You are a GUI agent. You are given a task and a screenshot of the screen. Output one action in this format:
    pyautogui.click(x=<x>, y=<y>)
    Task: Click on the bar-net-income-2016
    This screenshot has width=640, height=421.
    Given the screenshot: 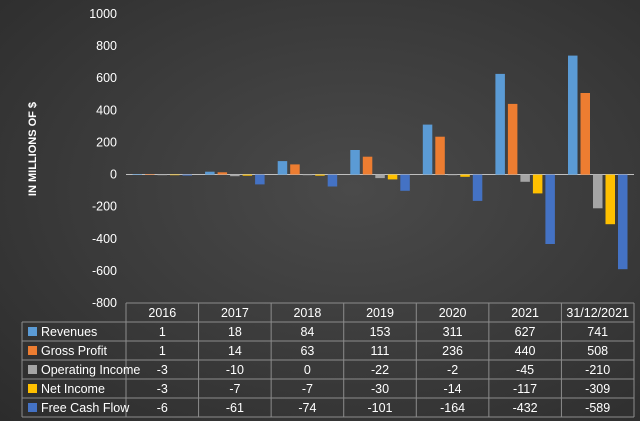 What is the action you would take?
    pyautogui.click(x=175, y=175)
    